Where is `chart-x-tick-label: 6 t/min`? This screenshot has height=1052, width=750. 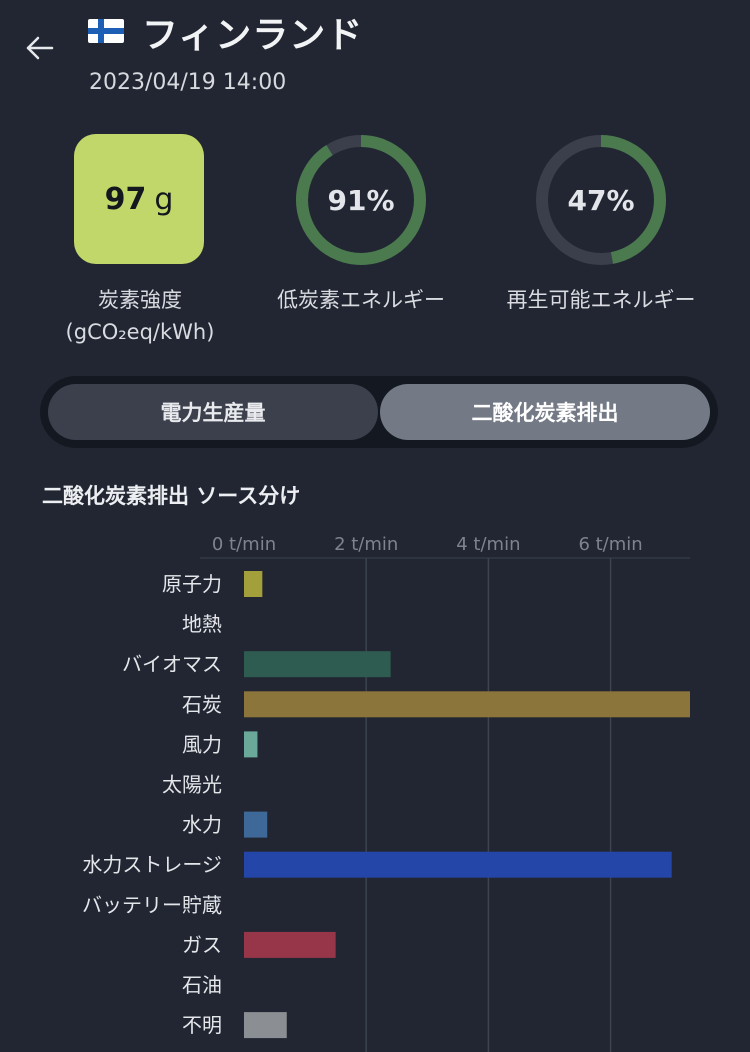 chart-x-tick-label: 6 t/min is located at coordinates (610, 544).